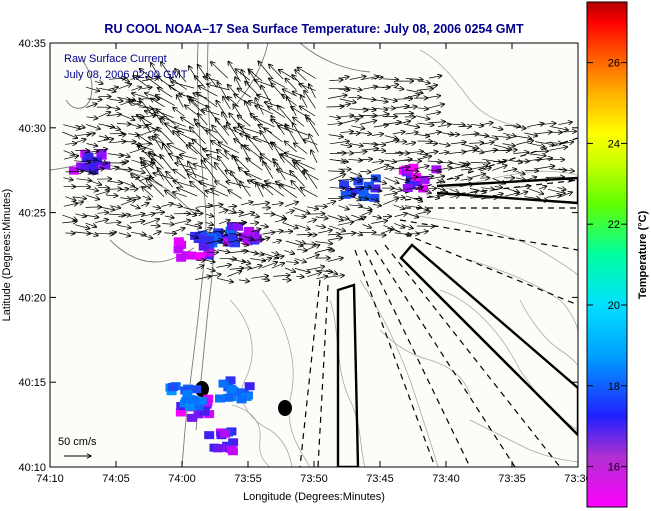 The image size is (651, 511). I want to click on x-tick-label: 74:10, so click(50, 479).